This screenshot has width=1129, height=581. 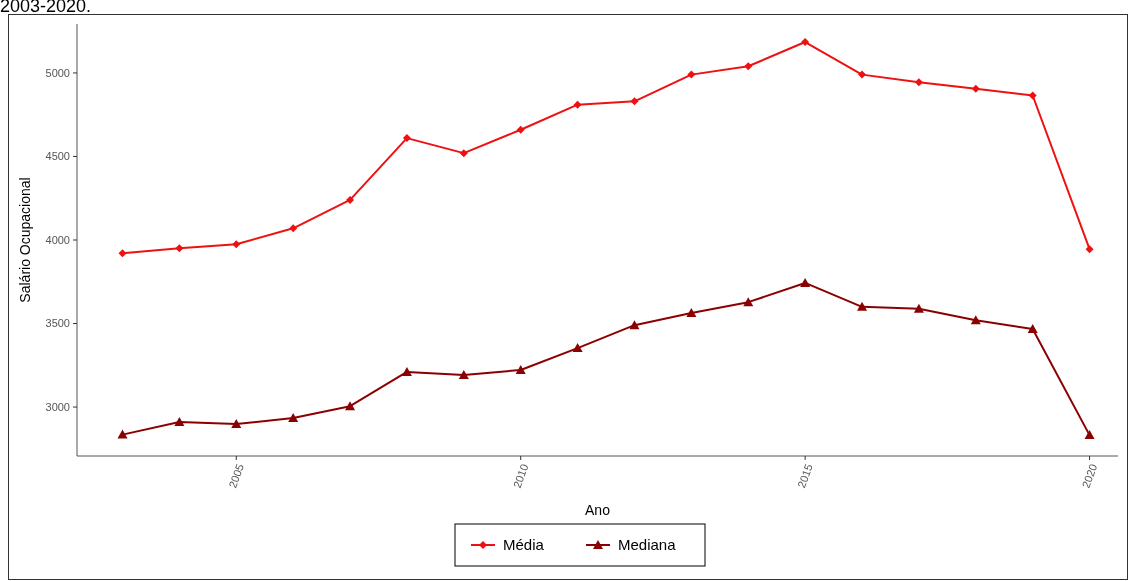 What do you see at coordinates (57, 406) in the screenshot?
I see `y-tick-label: 3000` at bounding box center [57, 406].